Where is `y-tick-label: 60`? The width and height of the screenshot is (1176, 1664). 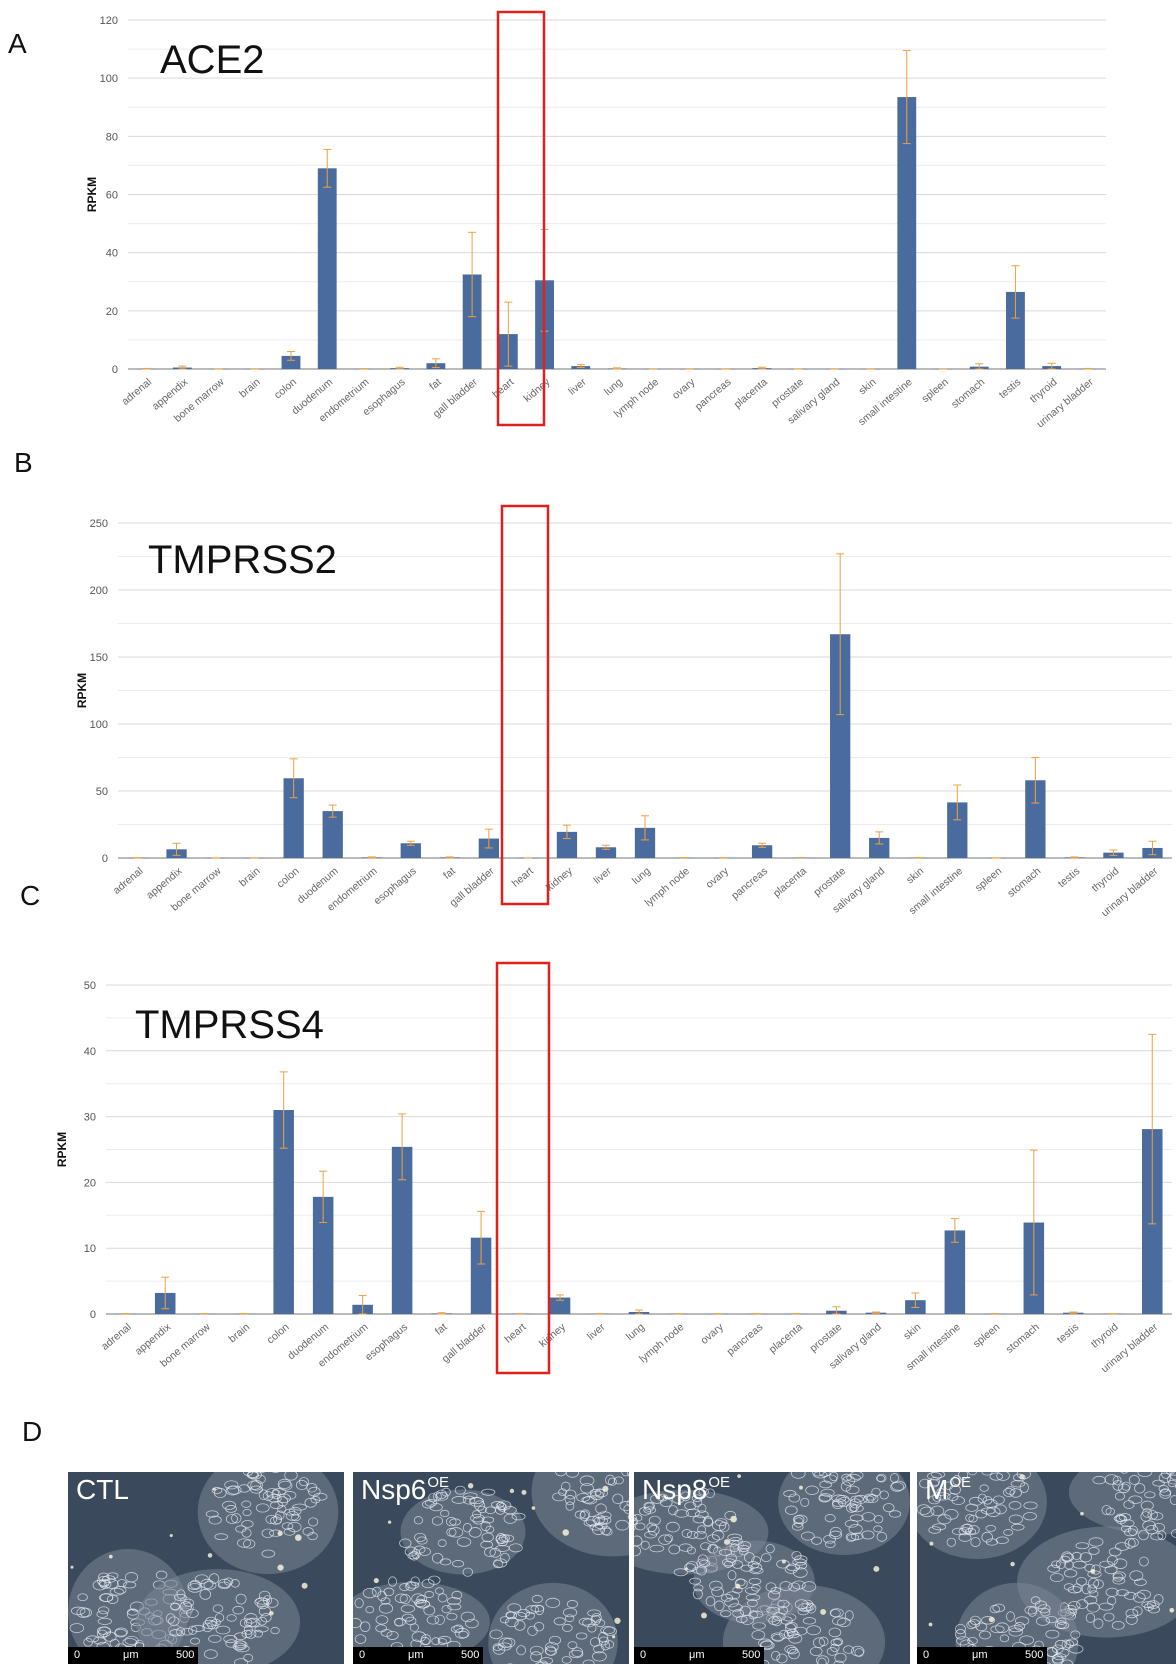 y-tick-label: 60 is located at coordinates (112, 196).